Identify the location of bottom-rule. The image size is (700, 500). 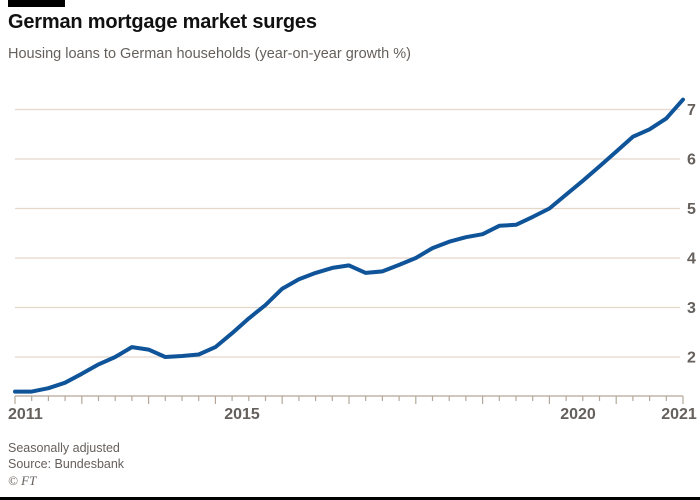
(350, 498).